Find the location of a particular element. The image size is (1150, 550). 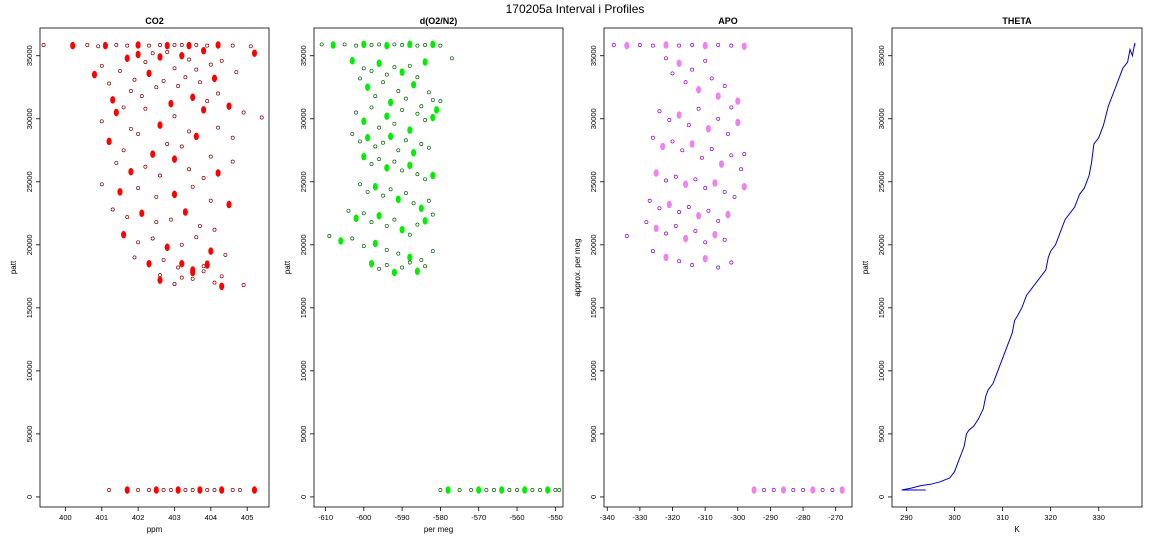

y-tick-label: 35000 is located at coordinates (303, 55).